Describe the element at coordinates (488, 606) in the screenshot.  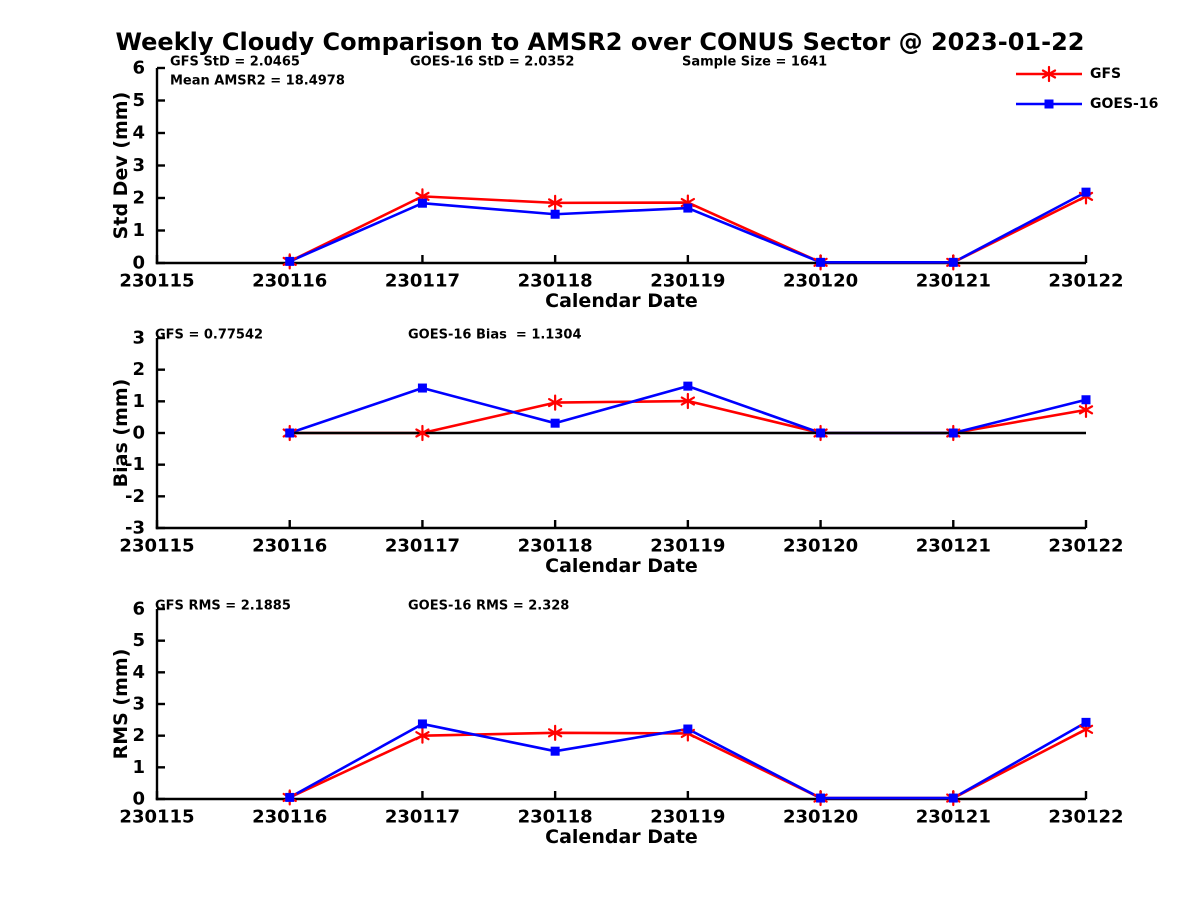
I see `stat-annotation: GOES-16 RMS = 2.328` at that location.